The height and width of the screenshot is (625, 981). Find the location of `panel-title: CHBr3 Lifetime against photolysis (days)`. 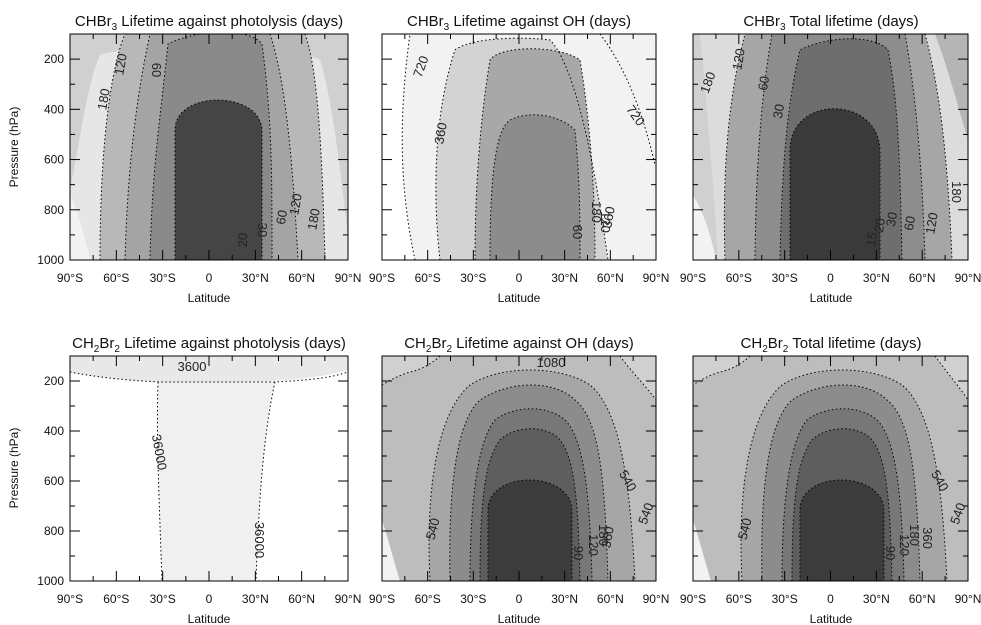

panel-title: CHBr3 Lifetime against photolysis (days) is located at coordinates (209, 23).